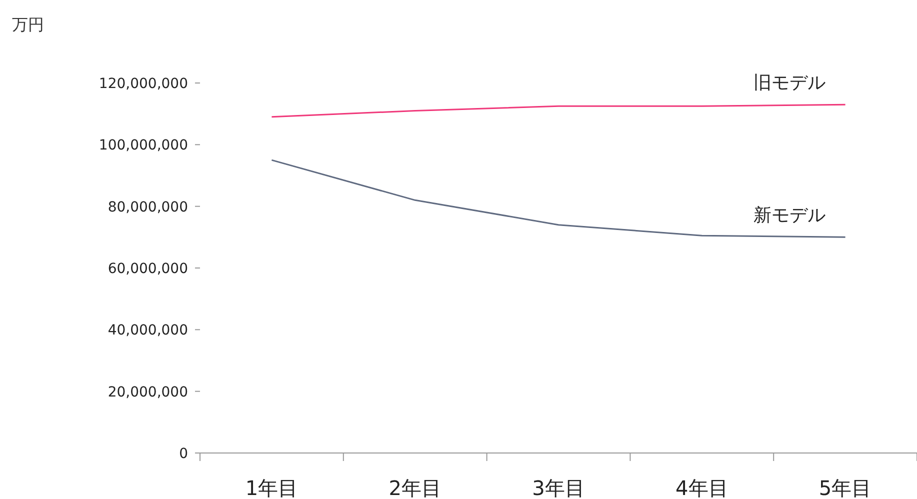 This screenshot has width=917, height=499. I want to click on y-tick-label: 20,000,000, so click(148, 392).